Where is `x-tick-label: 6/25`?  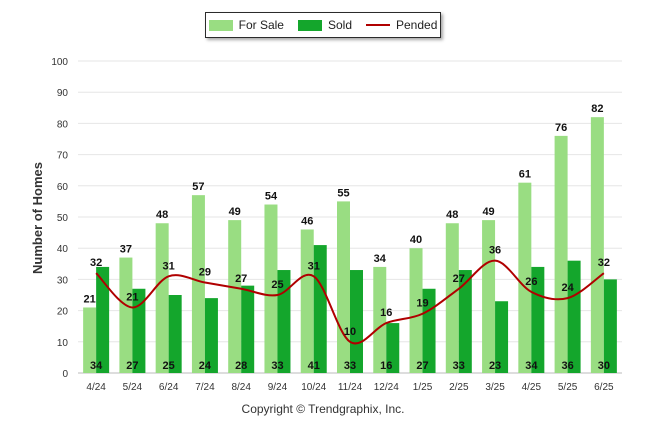 x-tick-label: 6/25 is located at coordinates (604, 387).